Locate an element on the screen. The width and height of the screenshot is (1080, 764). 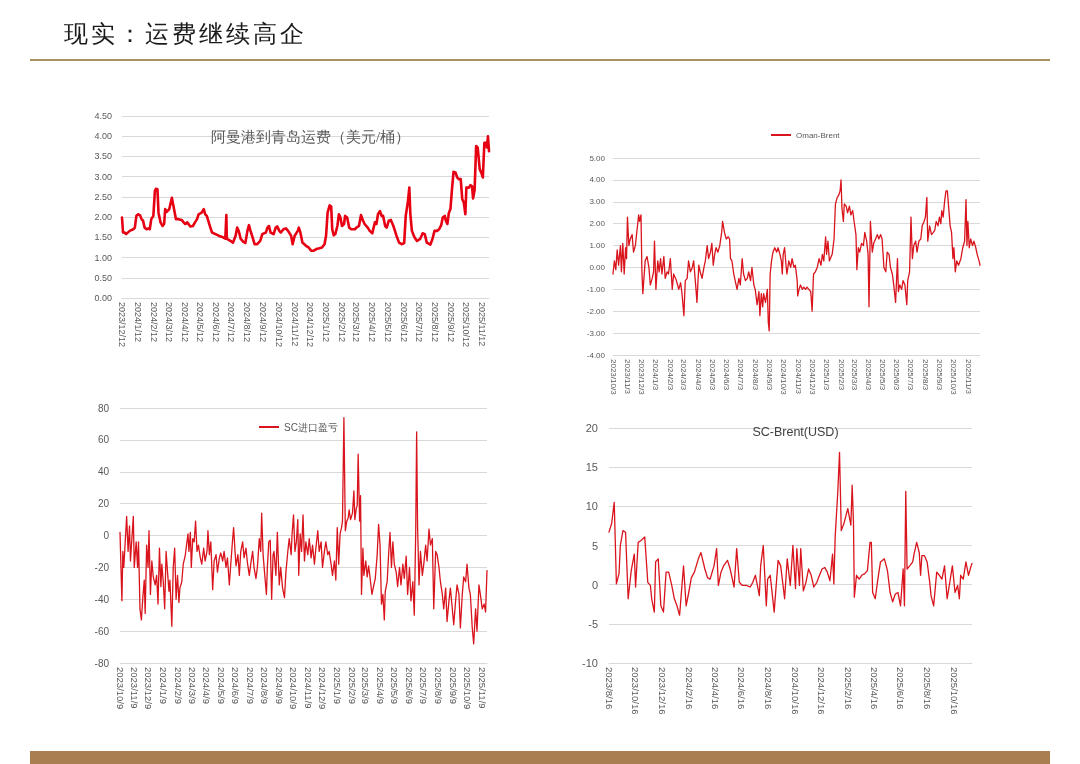
x-tick-label: 2024/7/12 is located at coordinates (231, 322).